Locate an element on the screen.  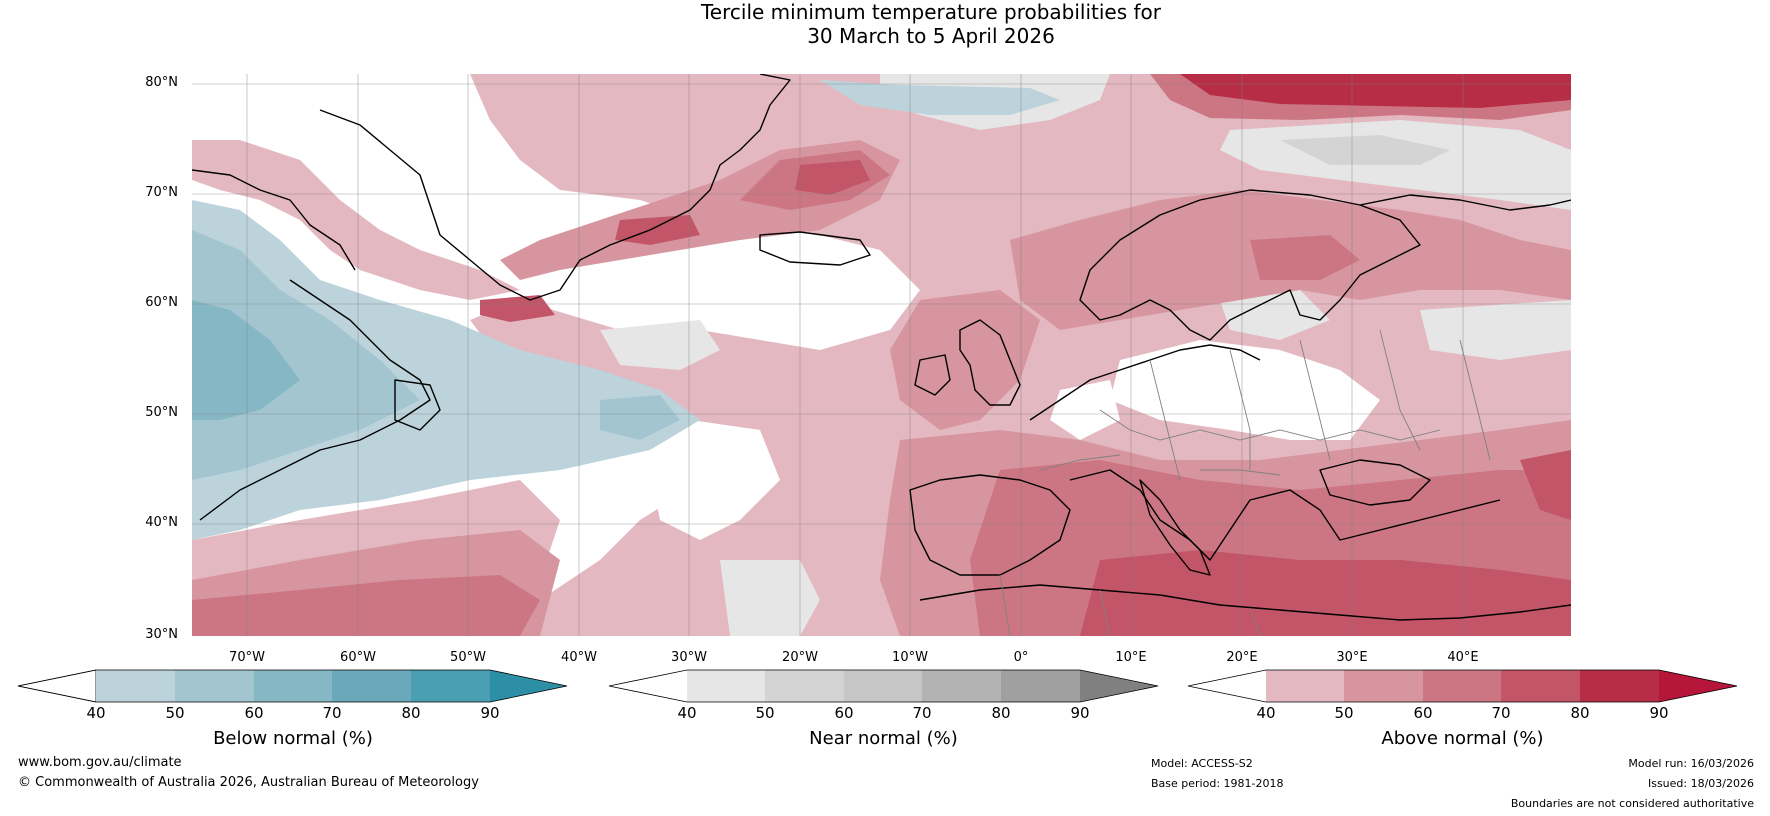
ireland is located at coordinates (932, 375).